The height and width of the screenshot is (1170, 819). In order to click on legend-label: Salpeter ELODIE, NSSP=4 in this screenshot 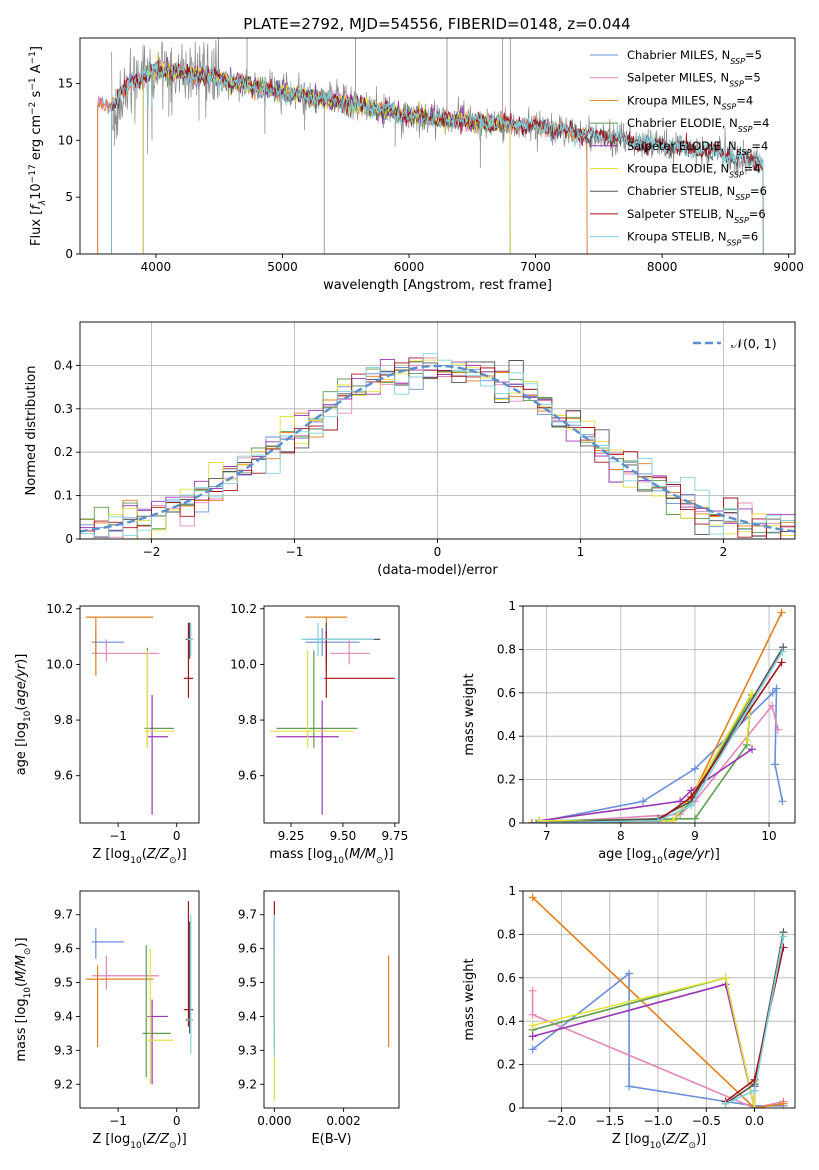, I will do `click(697, 148)`.